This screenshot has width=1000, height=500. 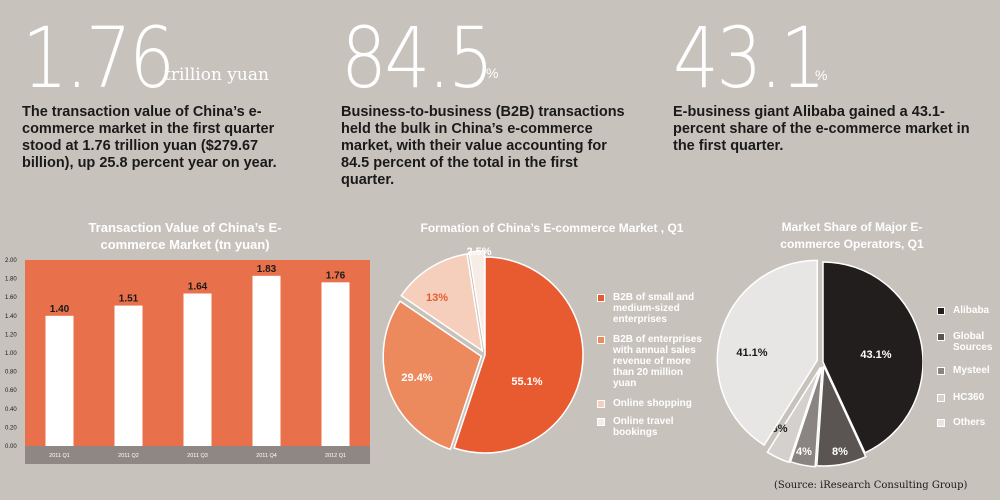 What do you see at coordinates (11, 373) in the screenshot?
I see `y-tick-label: 0.80` at bounding box center [11, 373].